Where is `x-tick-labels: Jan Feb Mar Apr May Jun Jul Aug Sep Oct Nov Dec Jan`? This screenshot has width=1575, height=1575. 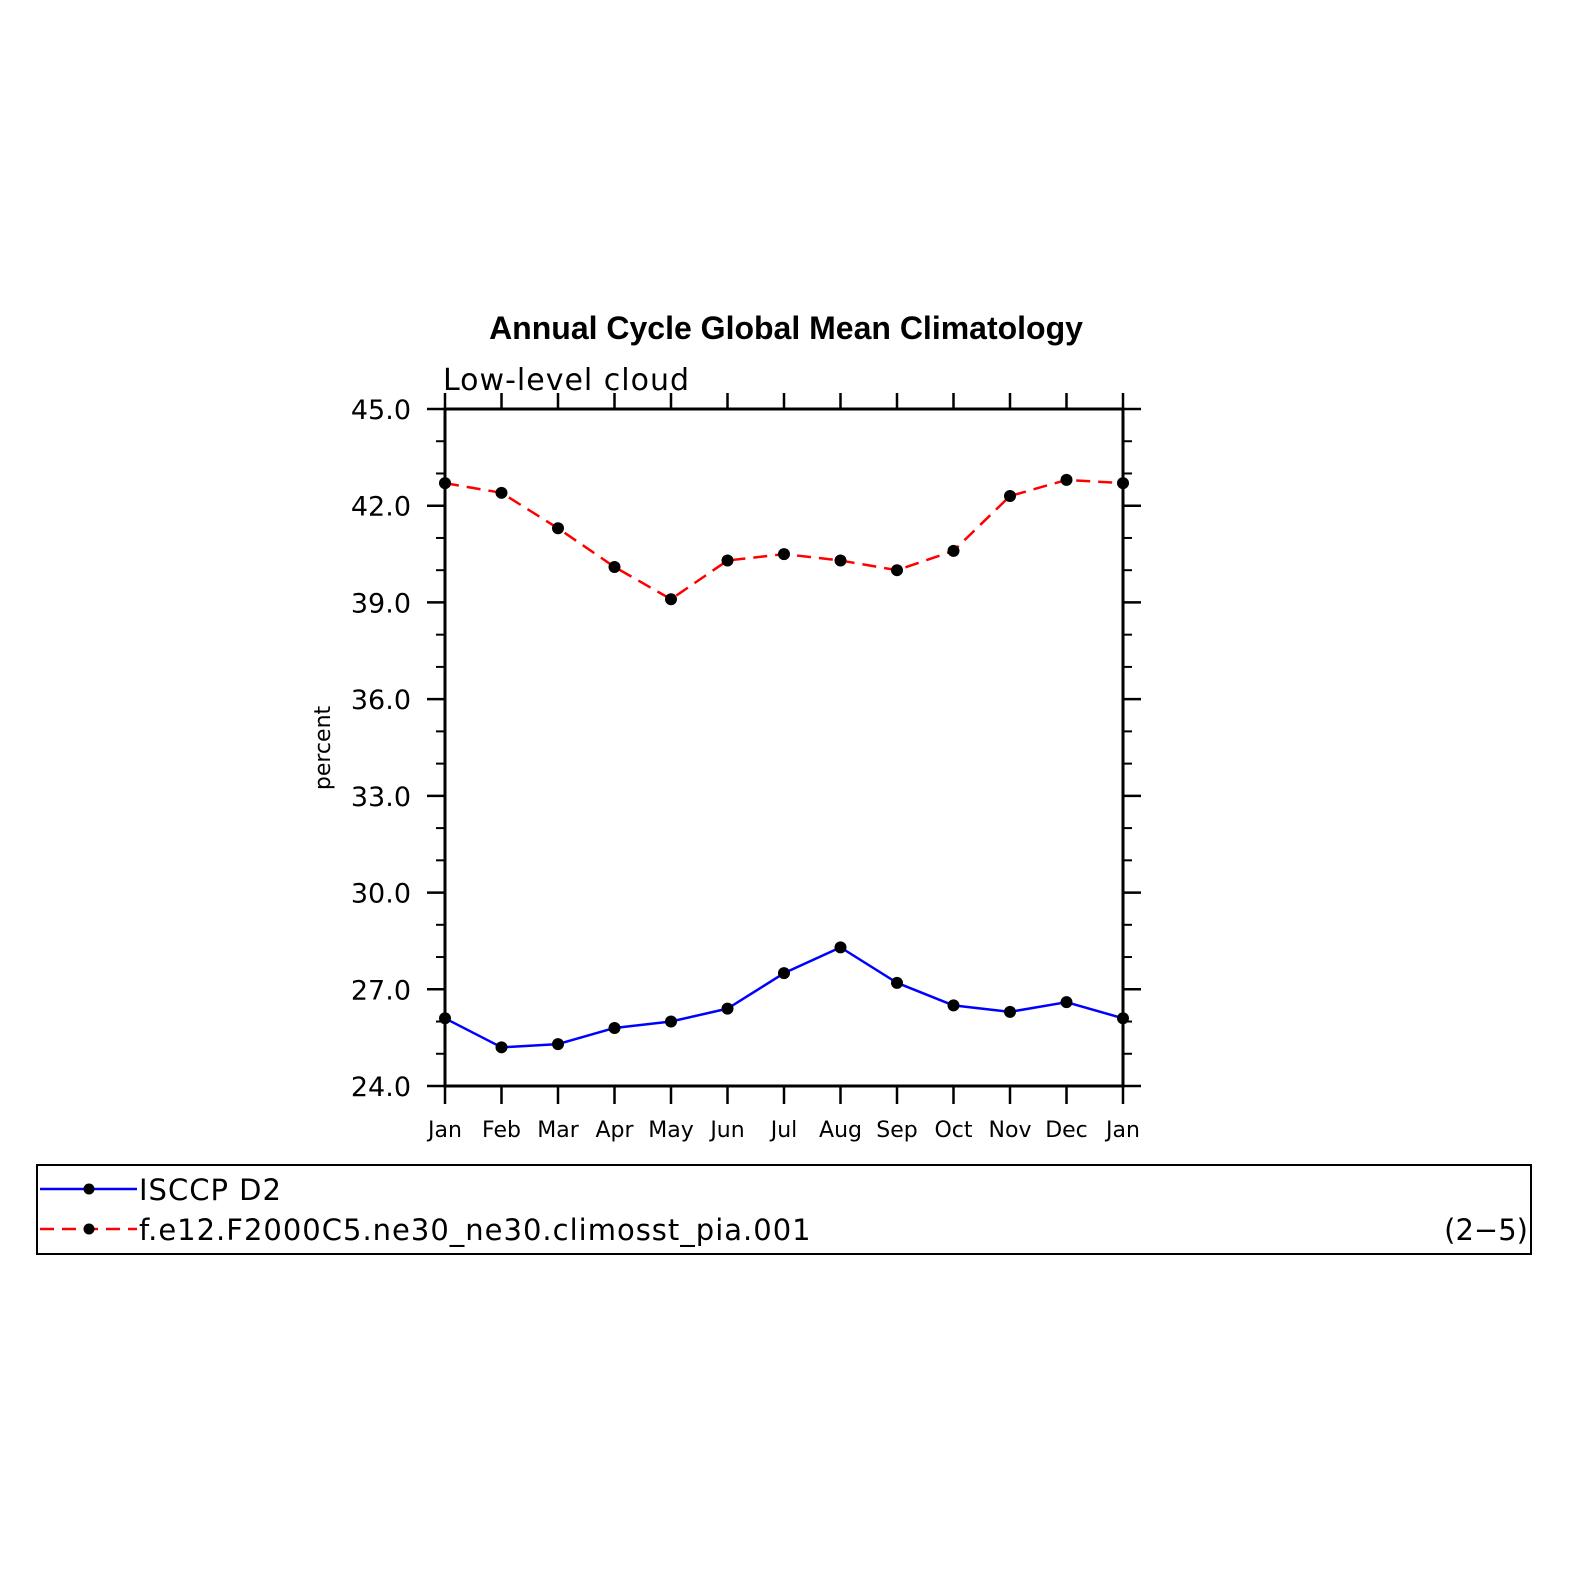 x-tick-labels: Jan Feb Mar Apr May Jun Jul Aug Sep Oct Nov Dec Jan is located at coordinates (783, 1130).